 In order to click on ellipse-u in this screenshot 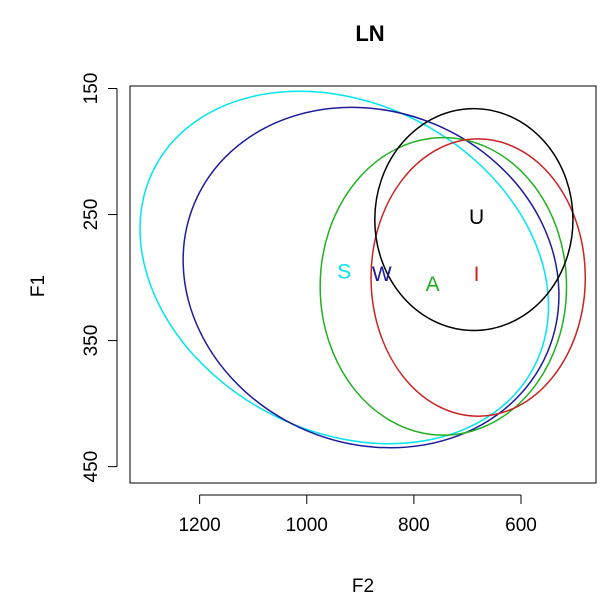, I will do `click(474, 219)`.